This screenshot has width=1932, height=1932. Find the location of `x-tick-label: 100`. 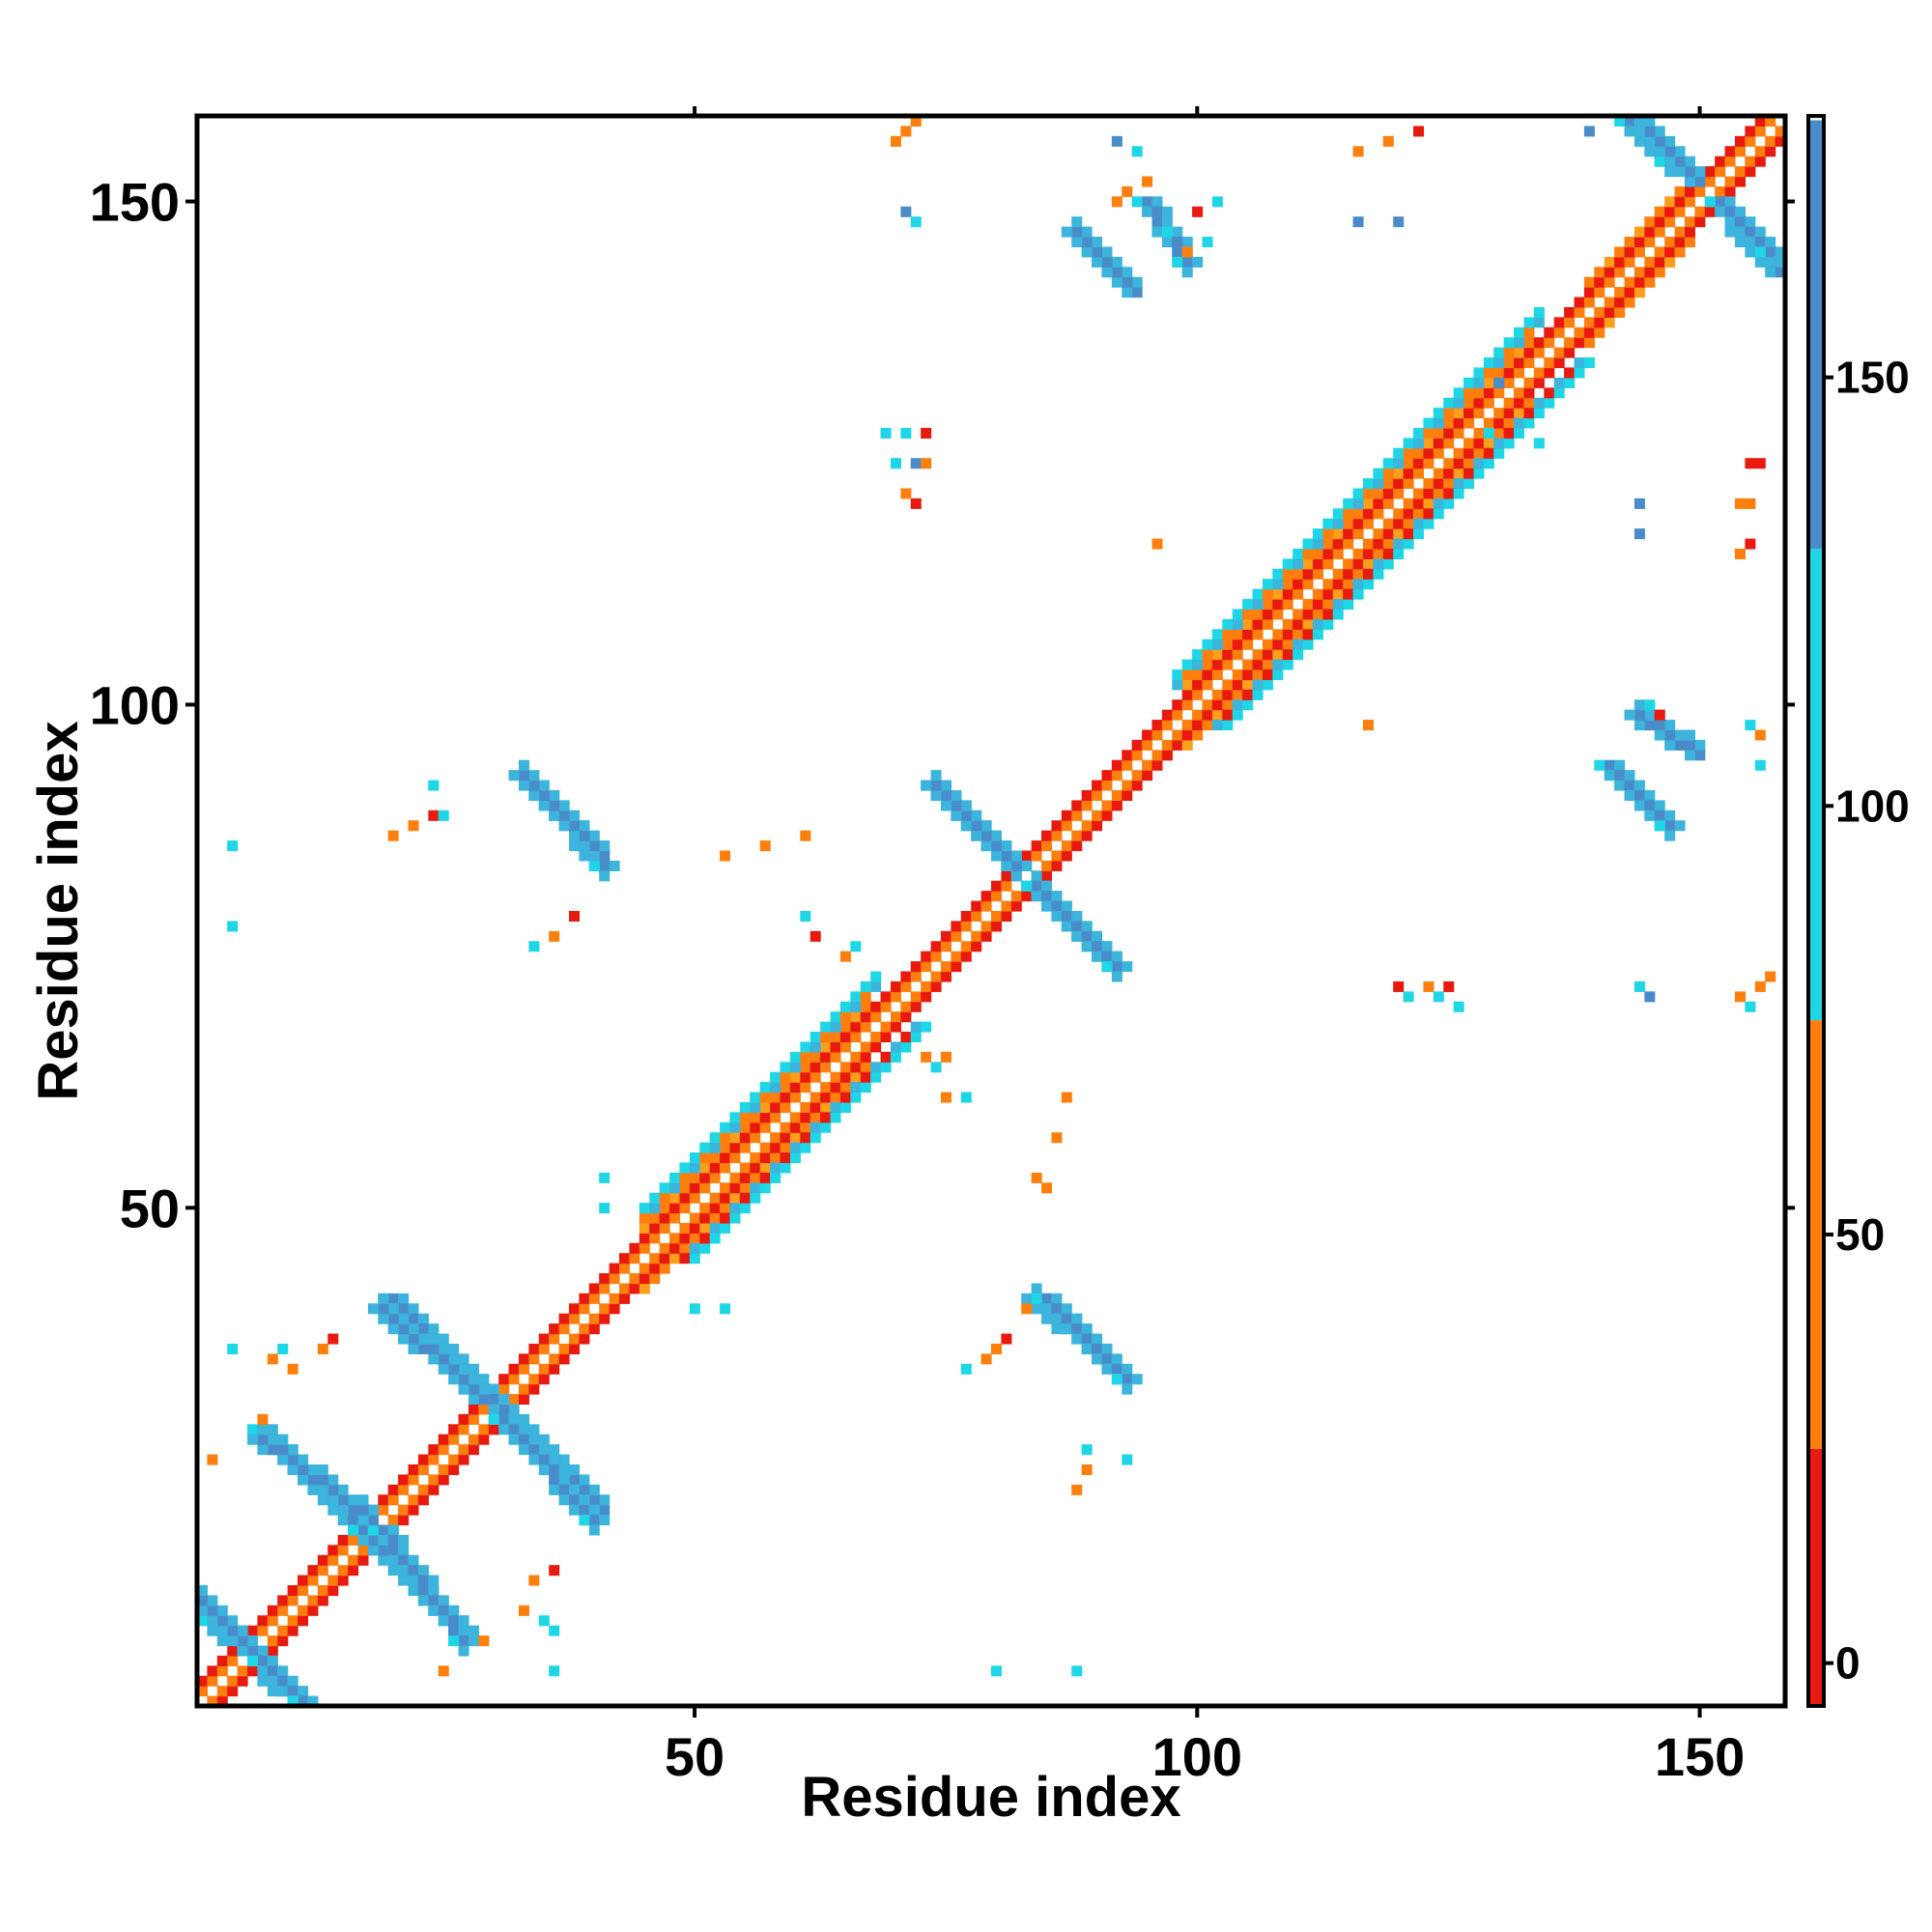

x-tick-label: 100 is located at coordinates (1197, 1756).